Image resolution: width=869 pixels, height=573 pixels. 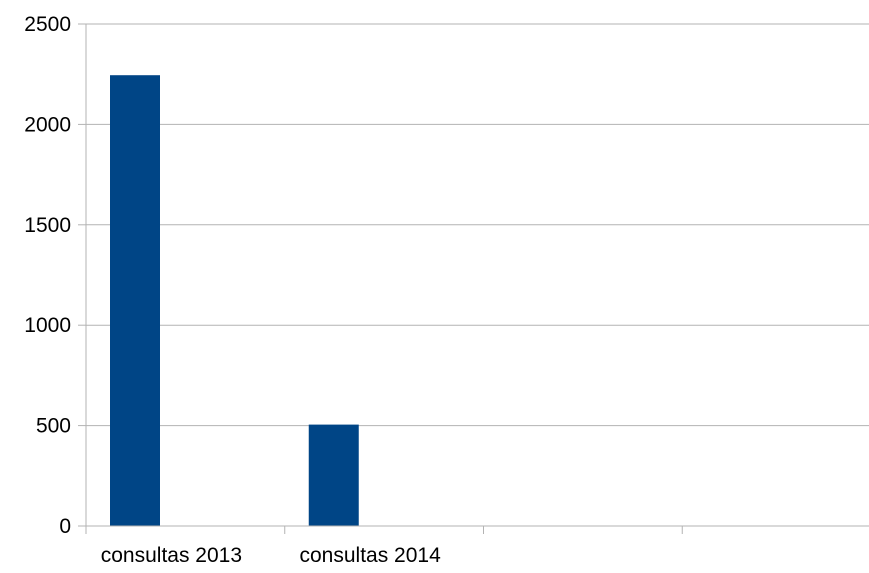 I want to click on y-tick-label: 2000, so click(x=47, y=124).